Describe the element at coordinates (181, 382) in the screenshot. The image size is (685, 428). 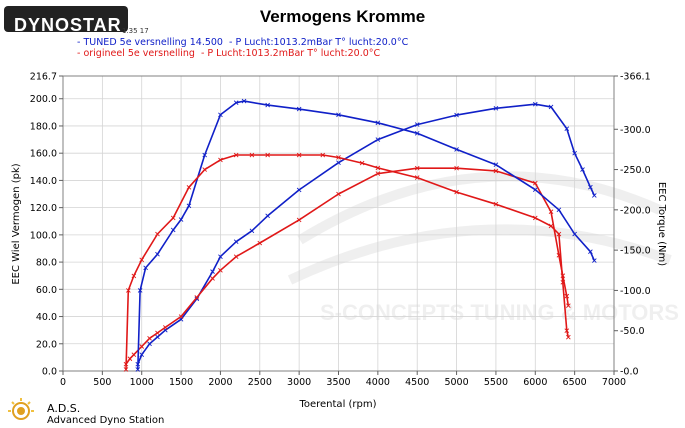
I see `x-tick-label: 1500` at that location.